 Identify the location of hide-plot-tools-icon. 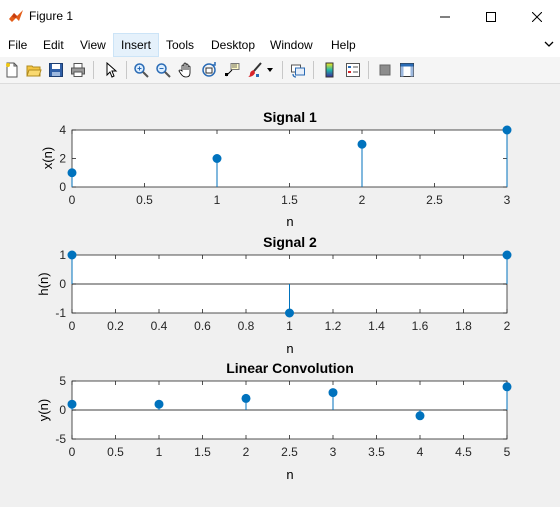
(385, 70).